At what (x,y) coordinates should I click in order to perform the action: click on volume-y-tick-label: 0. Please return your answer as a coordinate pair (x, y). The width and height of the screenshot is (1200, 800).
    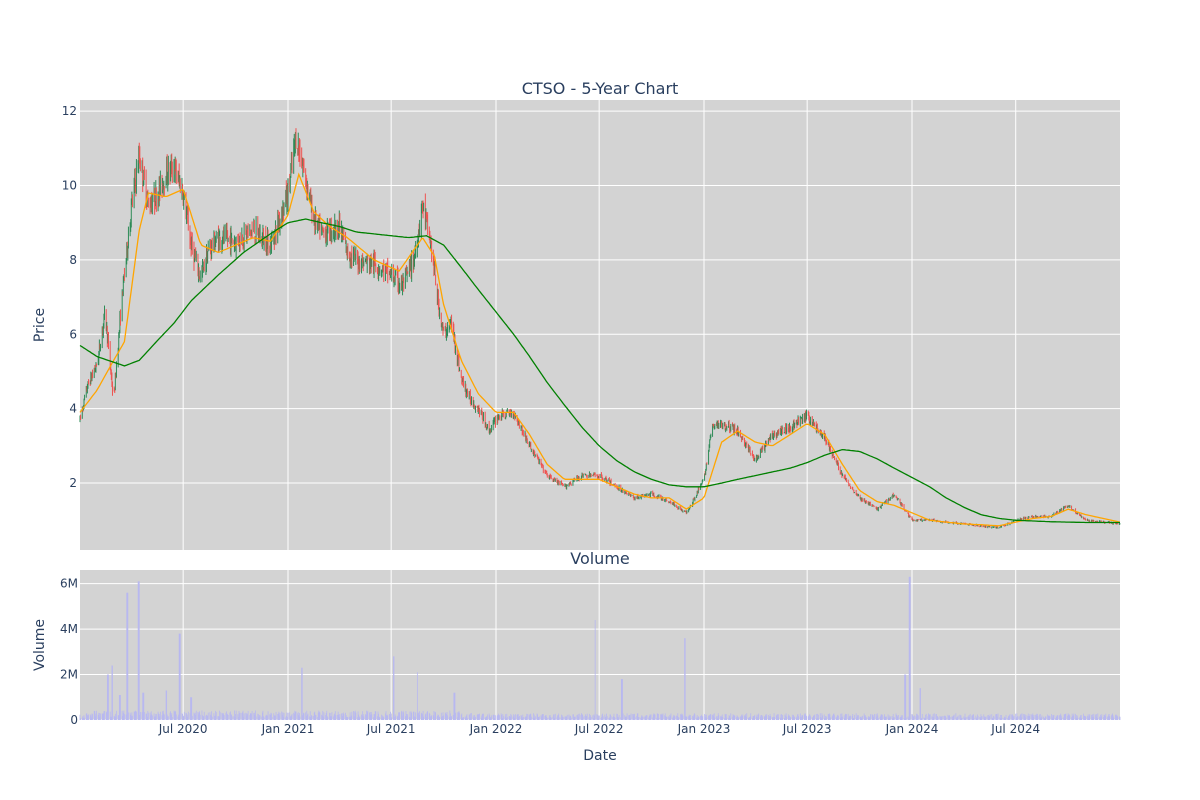
    Looking at the image, I should click on (74, 720).